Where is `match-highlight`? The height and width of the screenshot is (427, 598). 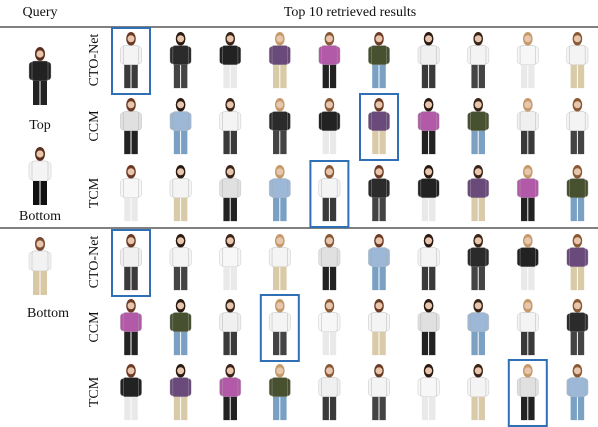 match-highlight is located at coordinates (131, 61).